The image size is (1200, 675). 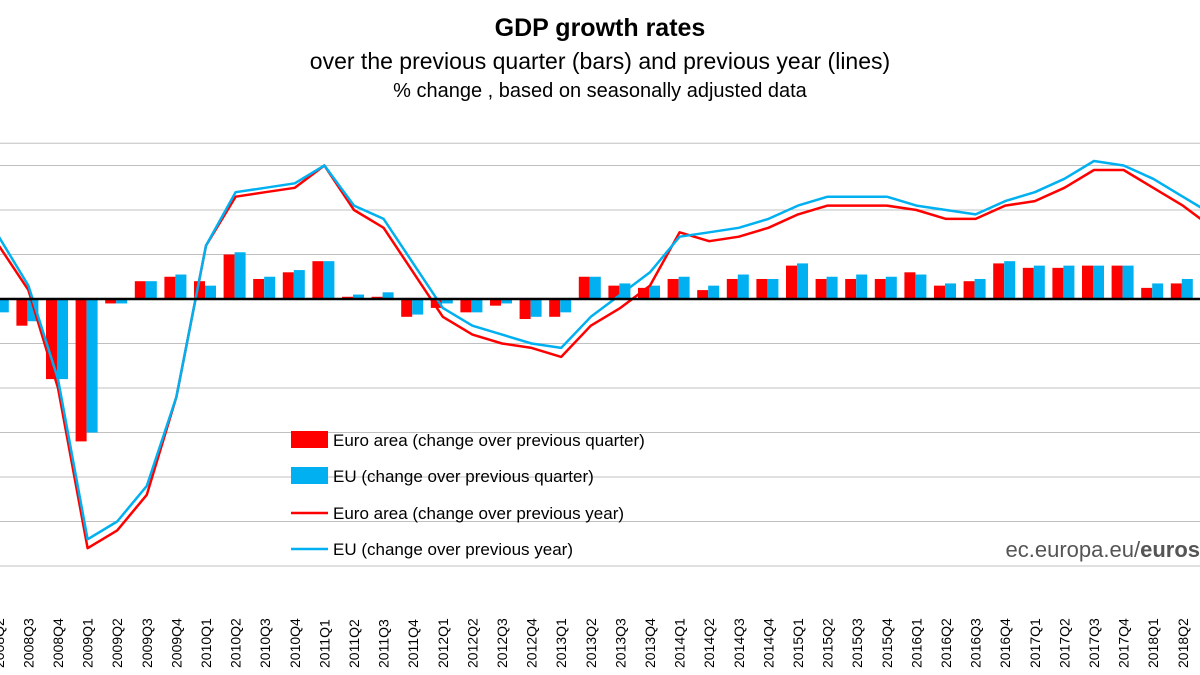 What do you see at coordinates (614, 292) in the screenshot?
I see `bar-ea-2013Q3` at bounding box center [614, 292].